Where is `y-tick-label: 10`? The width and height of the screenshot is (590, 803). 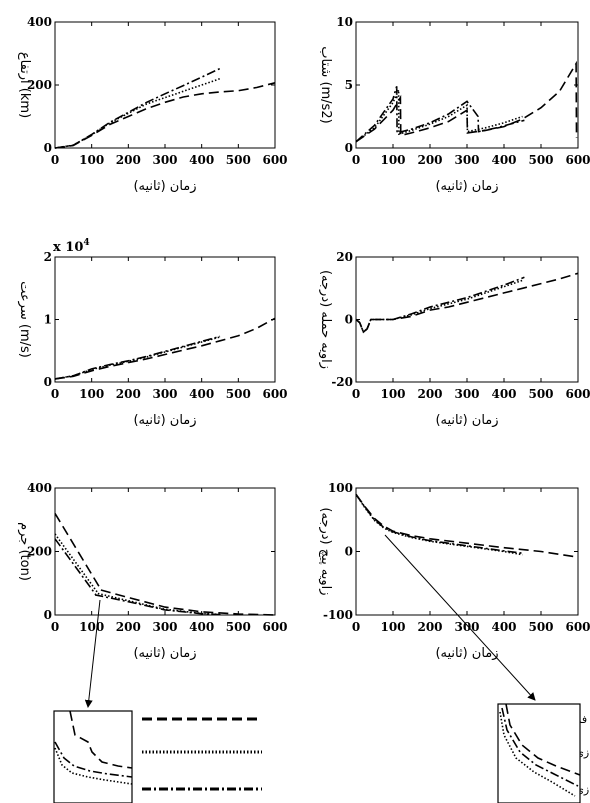
y-tick-label: 10 is located at coordinates (344, 22).